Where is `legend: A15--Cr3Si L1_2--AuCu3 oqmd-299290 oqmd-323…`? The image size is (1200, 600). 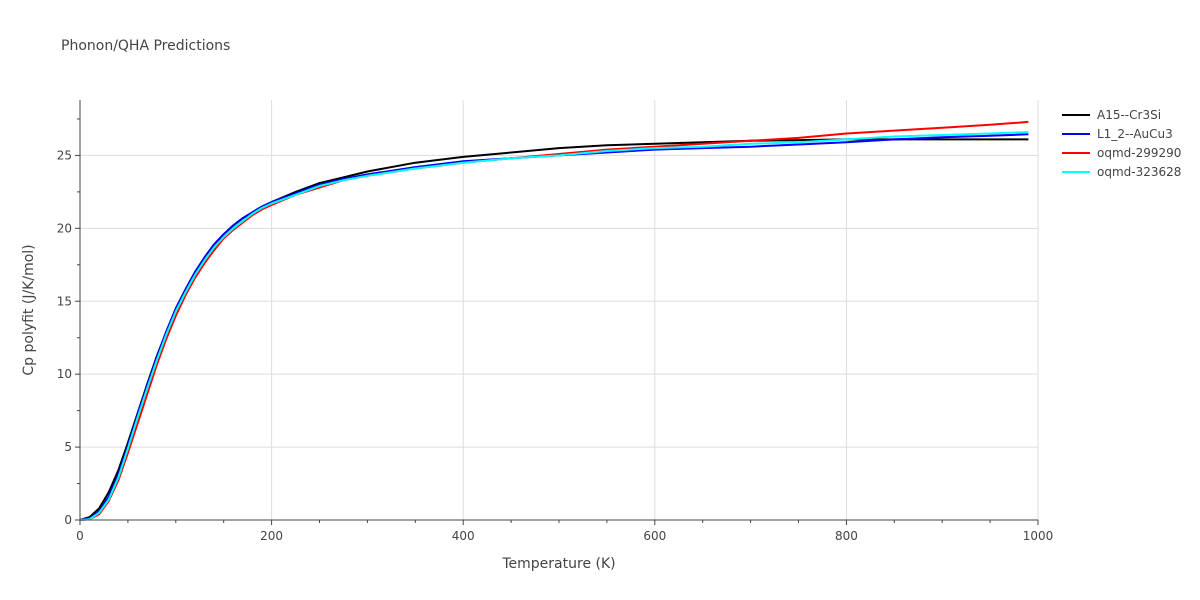
legend: A15--Cr3Si L1_2--AuCu3 oqmd-299290 oqmd-323… is located at coordinates (1121, 143).